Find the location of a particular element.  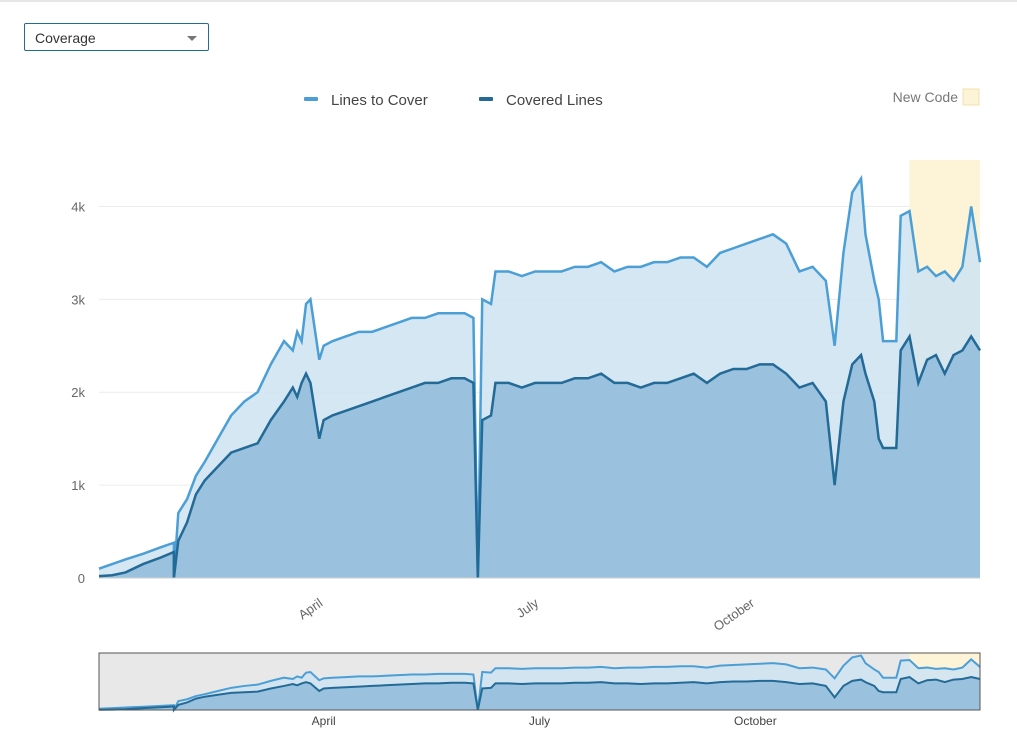

overview-x-axis: April July October is located at coordinates (544, 721).